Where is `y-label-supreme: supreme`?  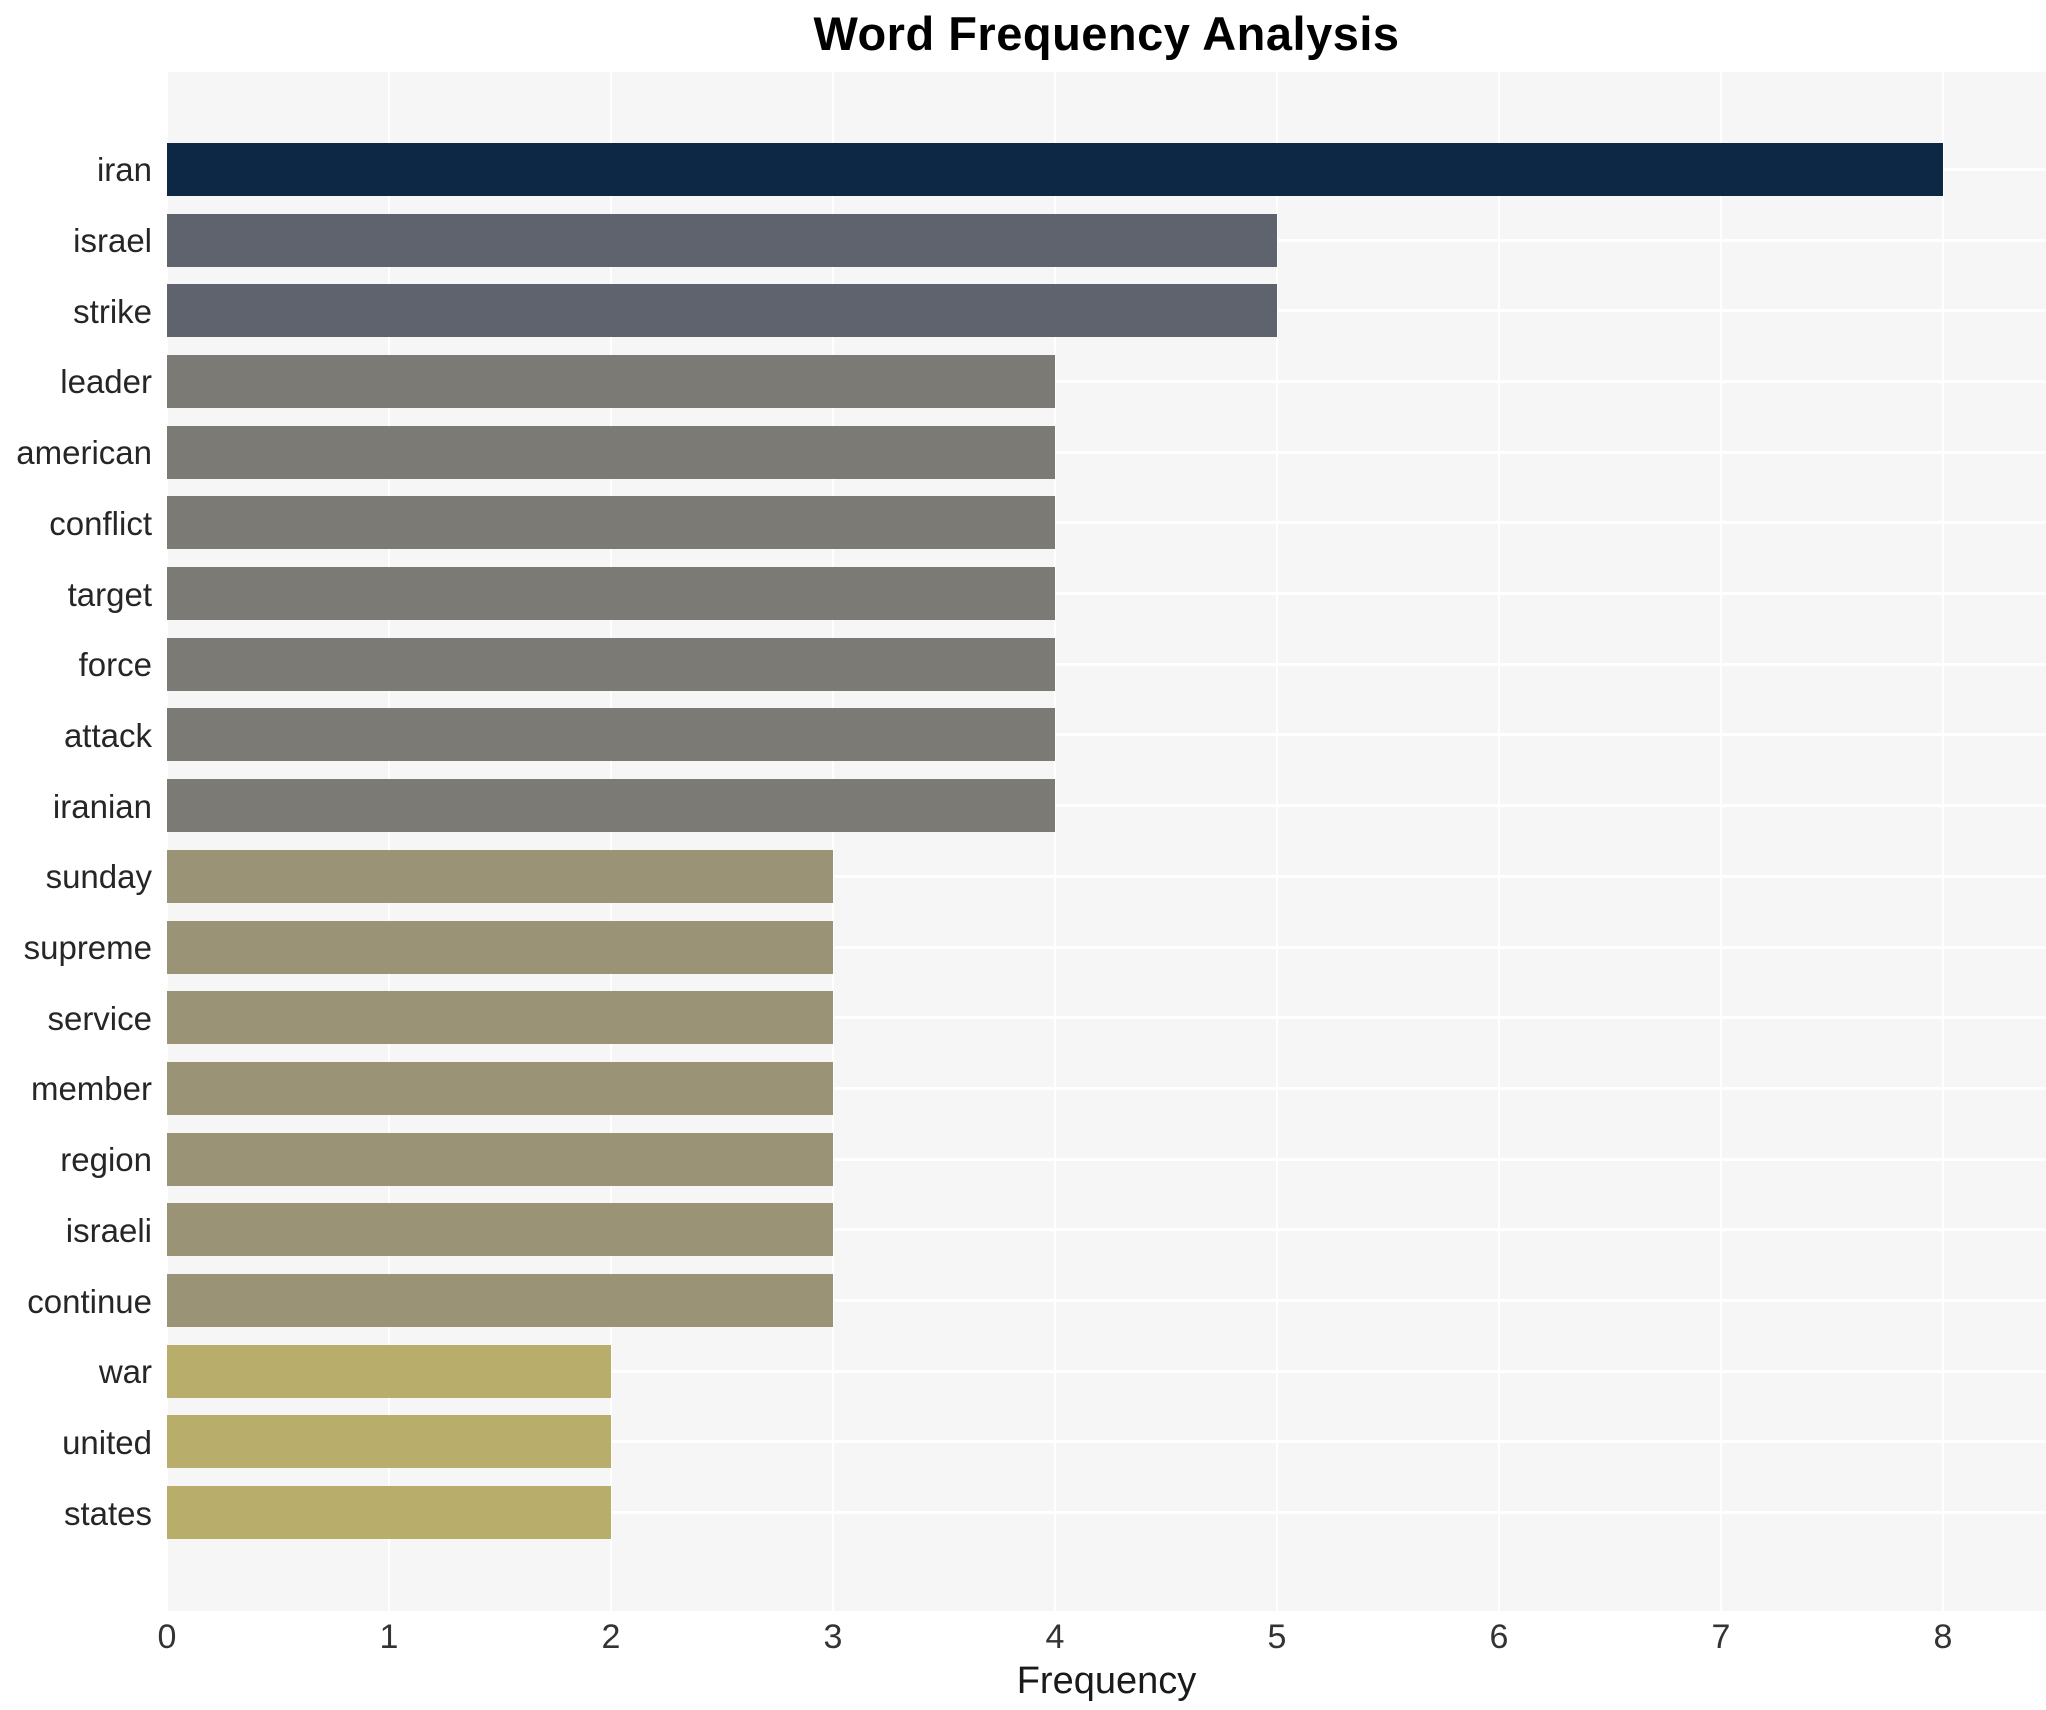
y-label-supreme: supreme is located at coordinates (87, 948).